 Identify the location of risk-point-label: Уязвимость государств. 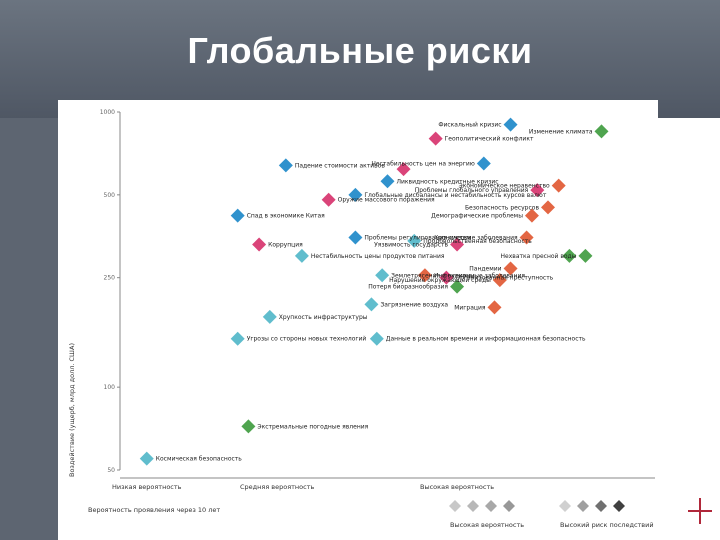
(411, 244).